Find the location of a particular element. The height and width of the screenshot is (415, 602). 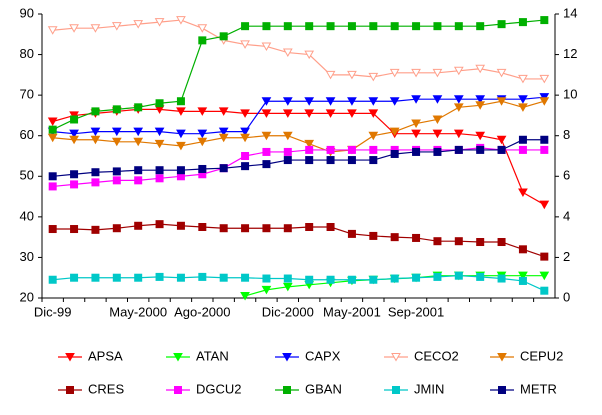

y2-tick-label: 0 is located at coordinates (566, 296).